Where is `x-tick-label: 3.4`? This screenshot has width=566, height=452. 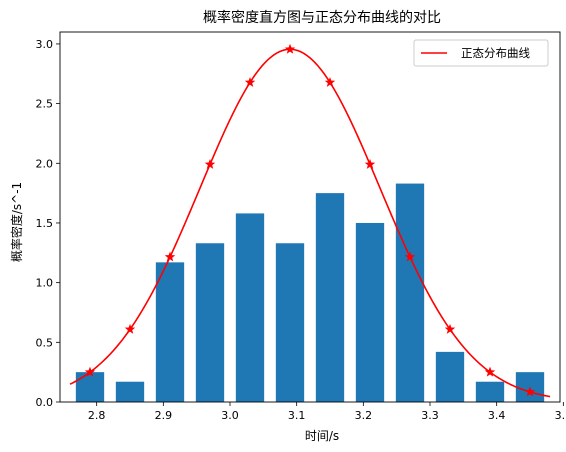 x-tick-label: 3.4 is located at coordinates (497, 415).